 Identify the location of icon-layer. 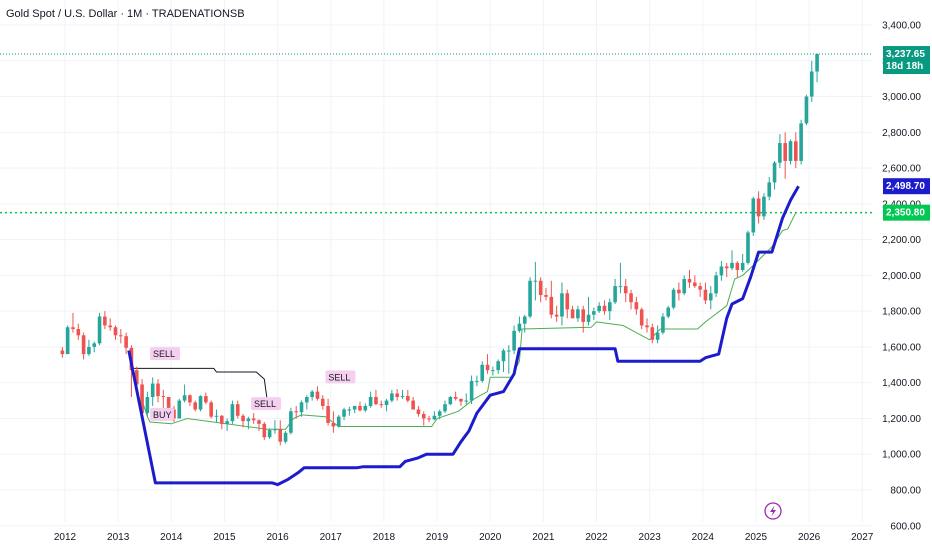
(773, 511).